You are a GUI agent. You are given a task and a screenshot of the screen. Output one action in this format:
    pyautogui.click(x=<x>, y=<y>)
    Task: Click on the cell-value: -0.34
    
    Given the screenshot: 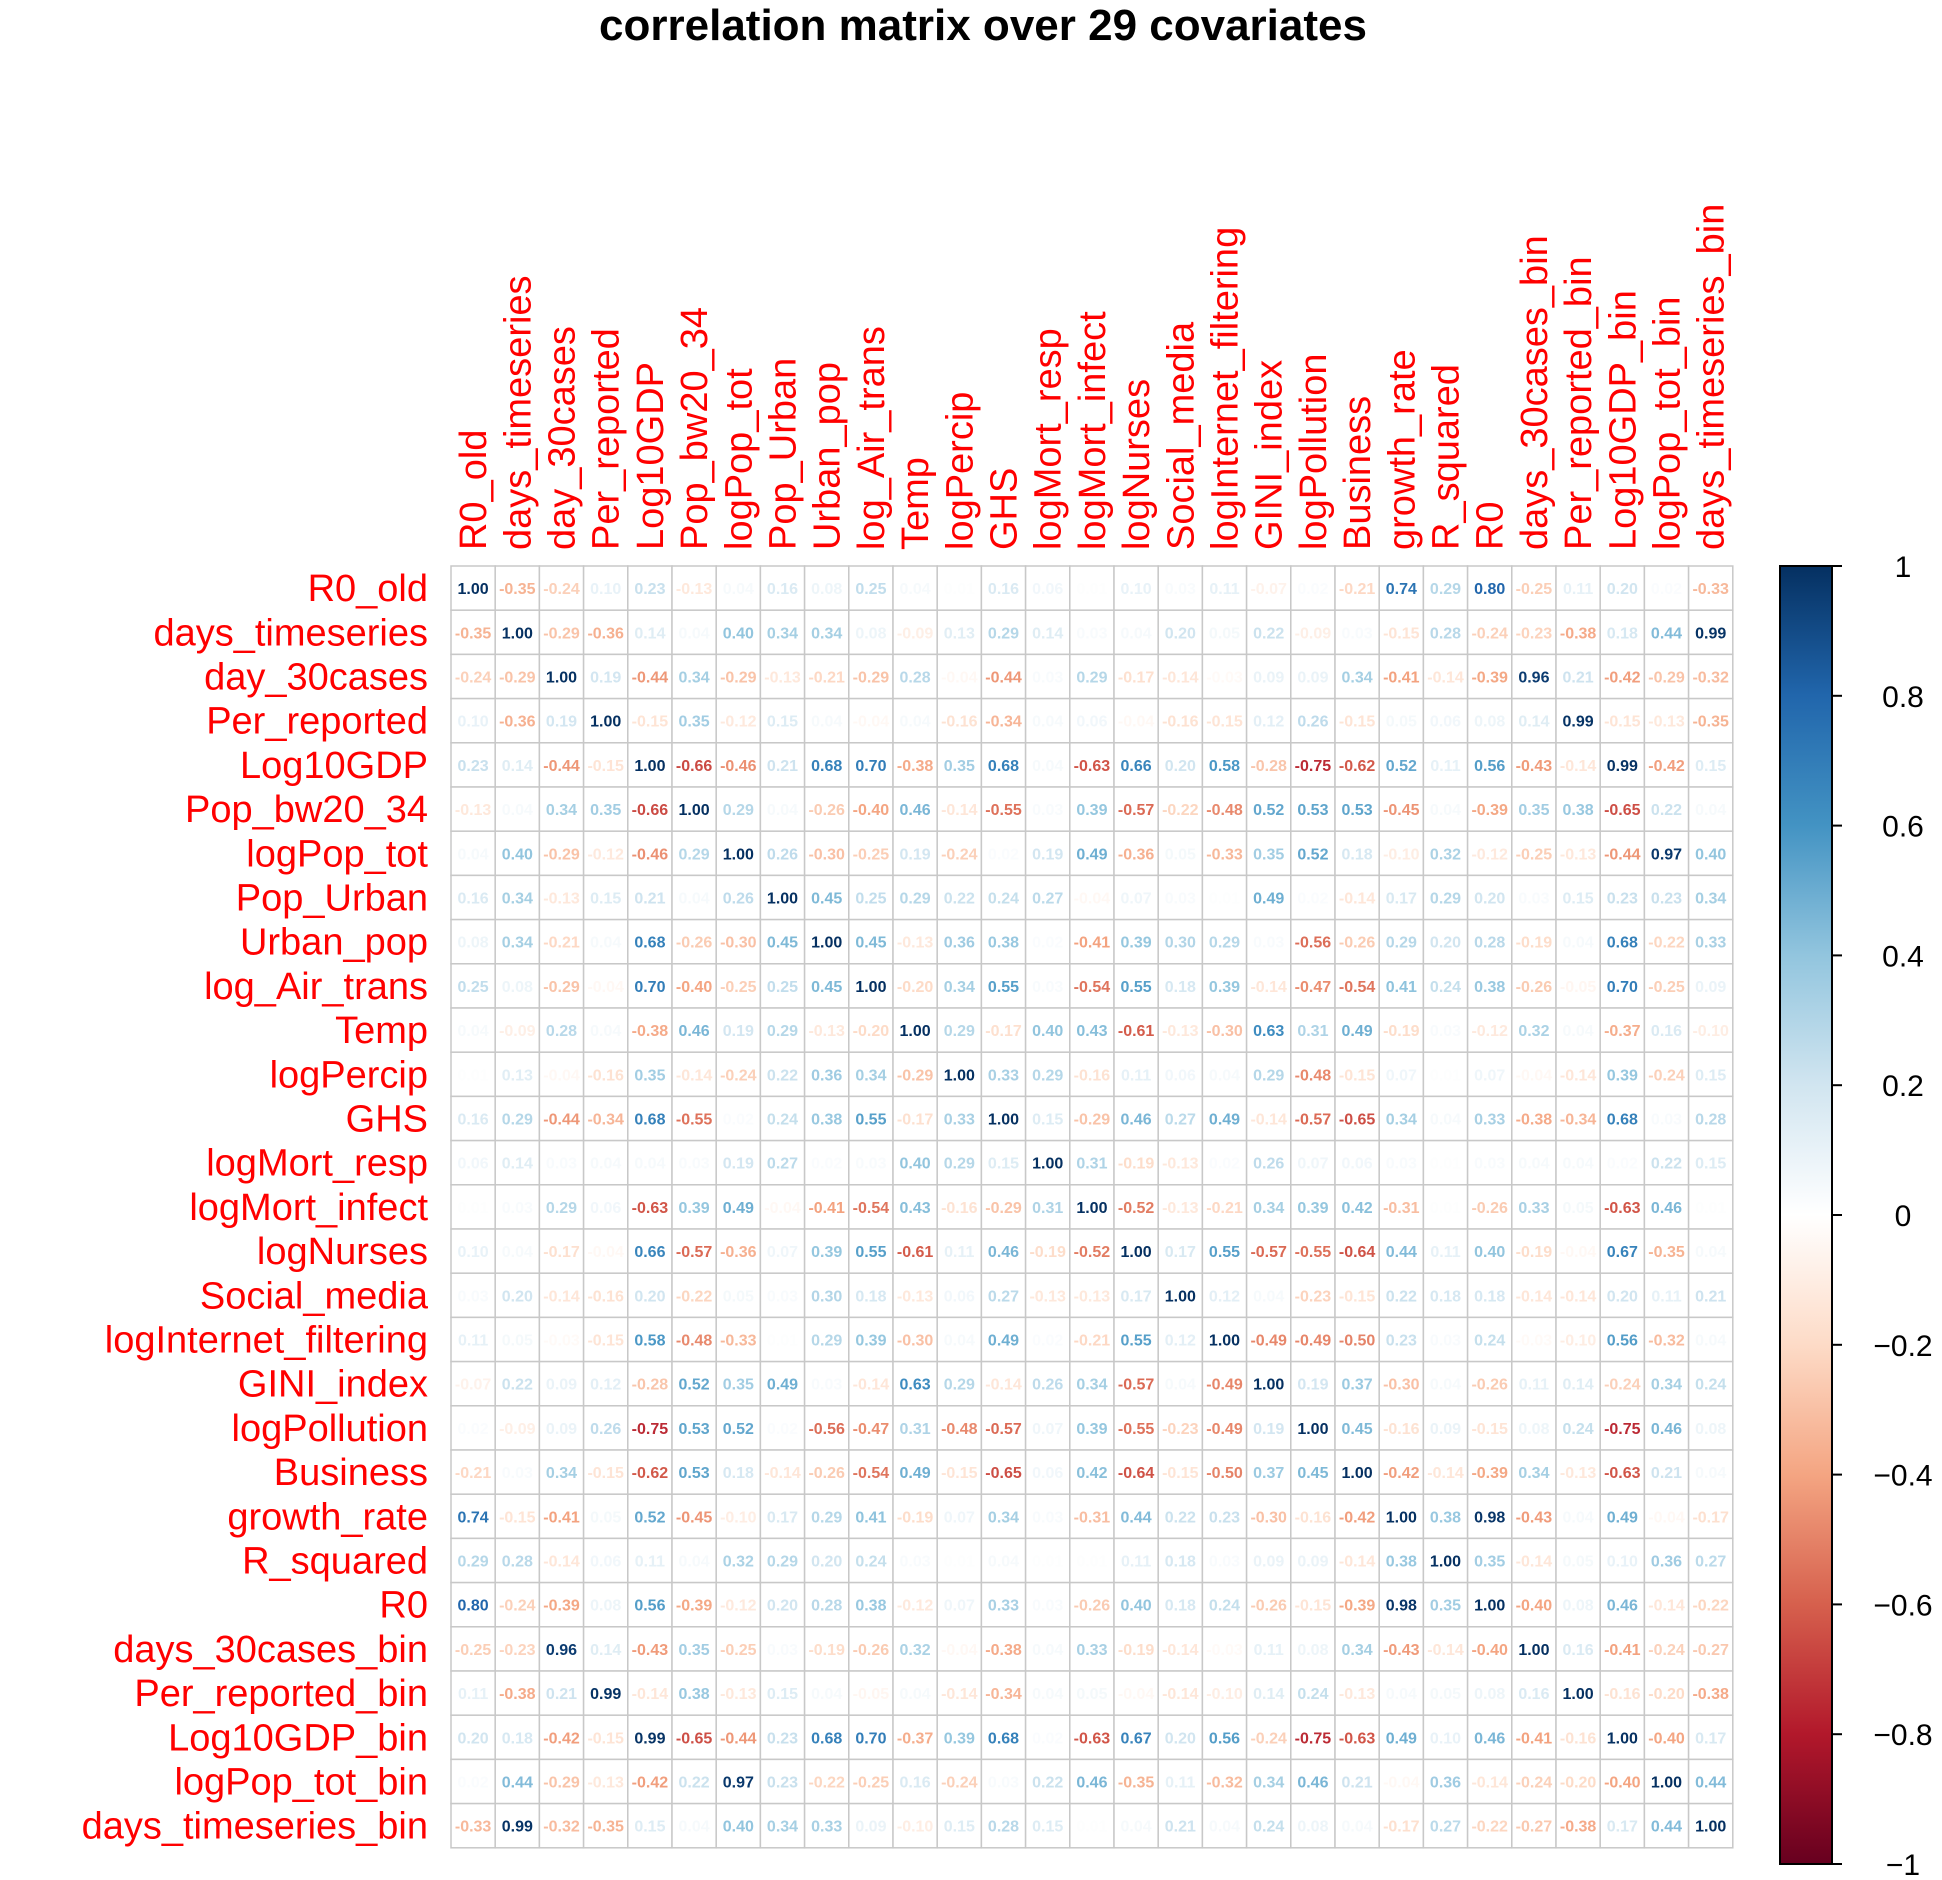 What is the action you would take?
    pyautogui.click(x=1003, y=722)
    